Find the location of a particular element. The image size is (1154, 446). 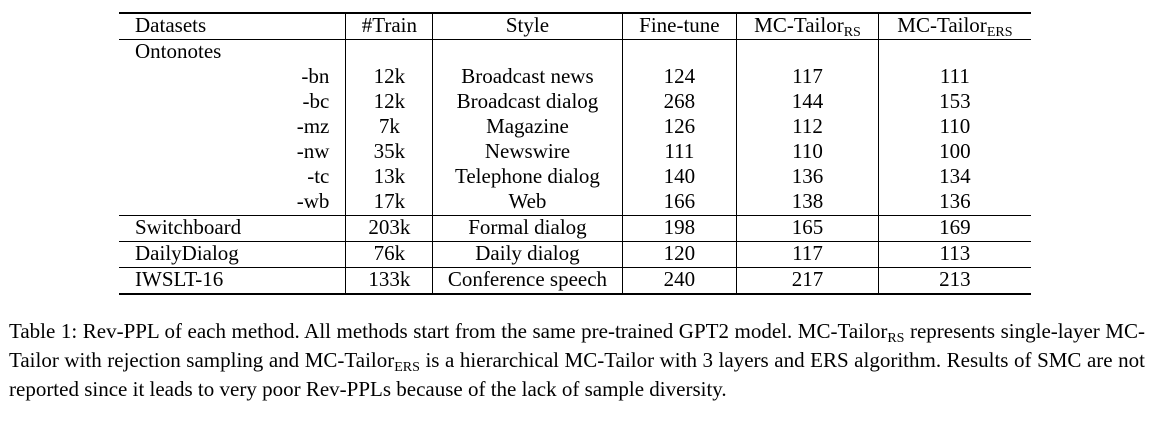

header-rs-base: MC-Tailor is located at coordinates (799, 25).